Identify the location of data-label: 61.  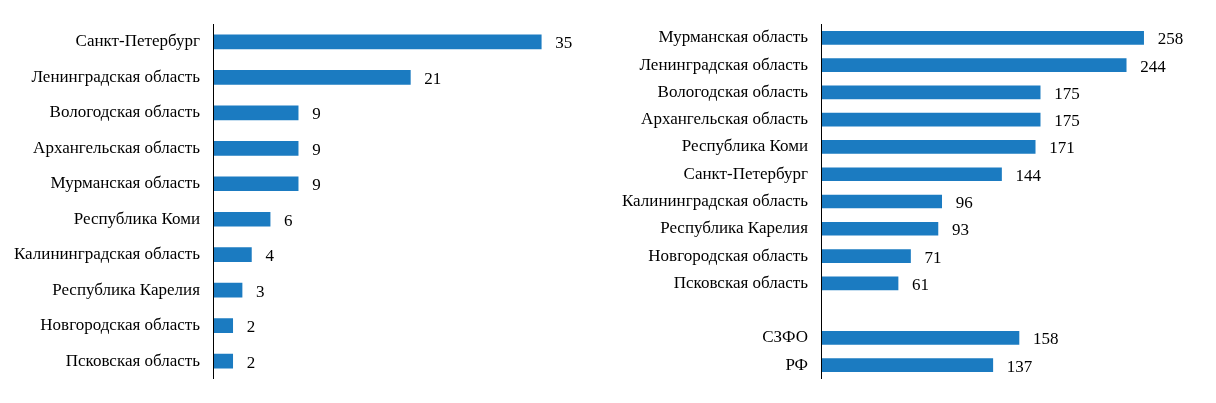
(921, 284).